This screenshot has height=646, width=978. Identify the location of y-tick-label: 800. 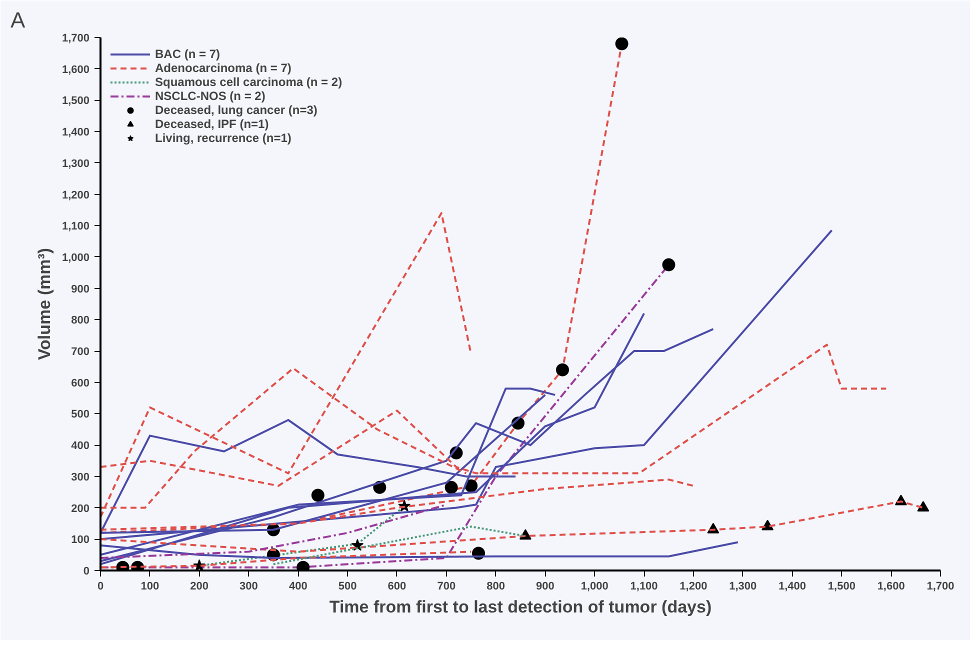
(80, 320).